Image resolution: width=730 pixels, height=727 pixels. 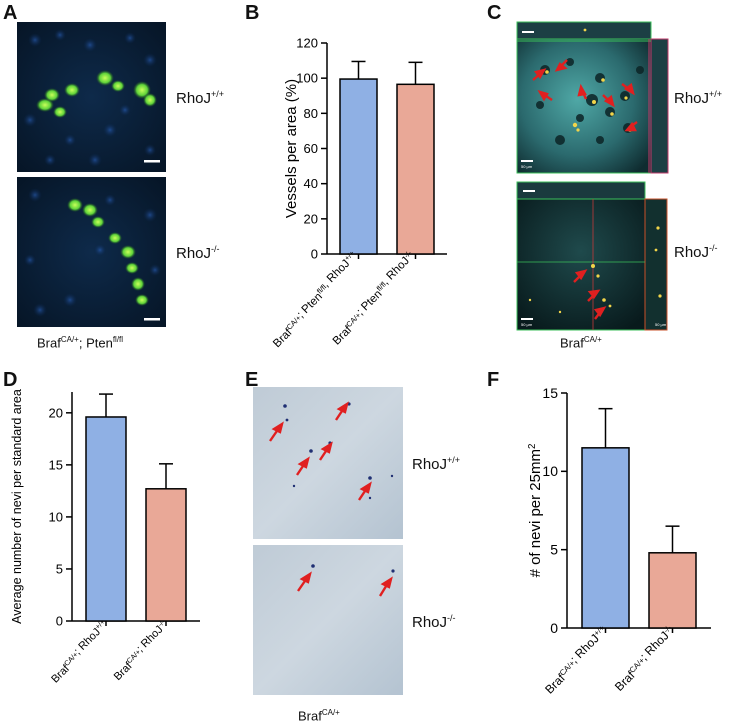 I want to click on chart-b-tick-label: 40, so click(x=311, y=183).